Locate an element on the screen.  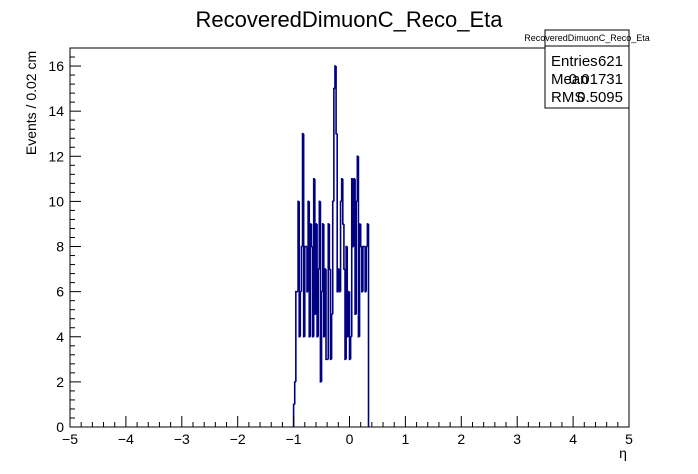
x-tick-label: 1 is located at coordinates (406, 439).